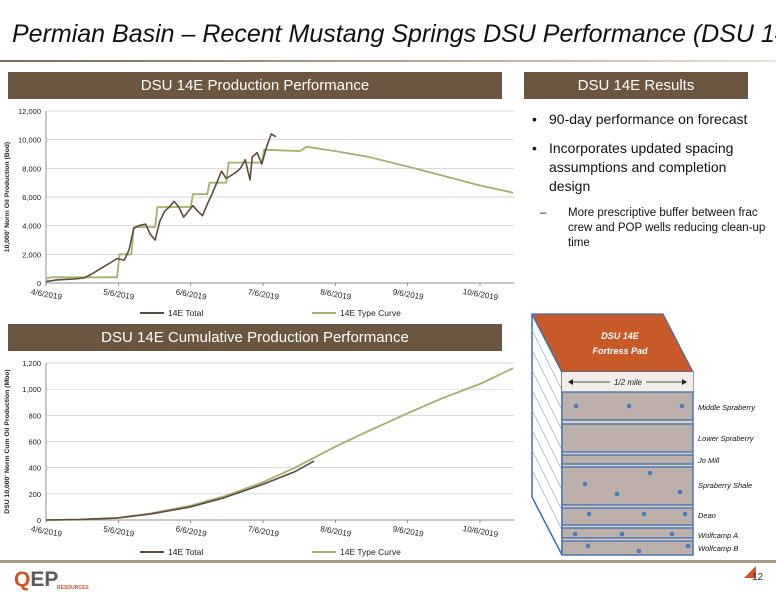 Image resolution: width=776 pixels, height=600 pixels. What do you see at coordinates (7, 197) in the screenshot?
I see `y-axis-label: 10,000' Norm Oil Production (Bod)` at bounding box center [7, 197].